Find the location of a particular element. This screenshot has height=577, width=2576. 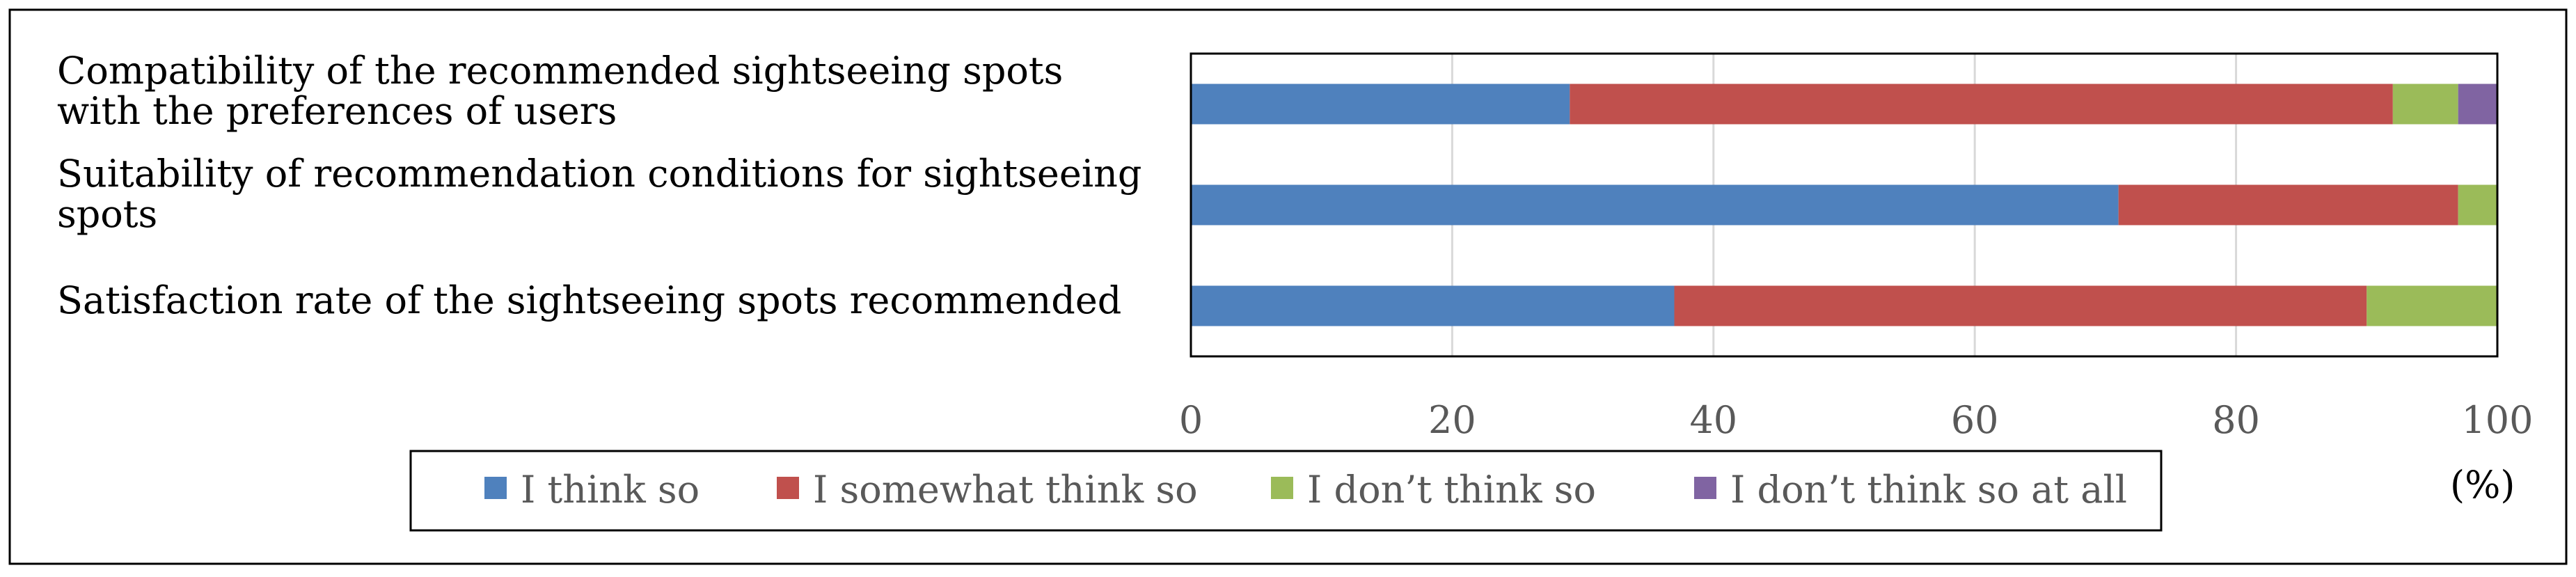

legend-label: I don’t think so at all is located at coordinates (1928, 490).